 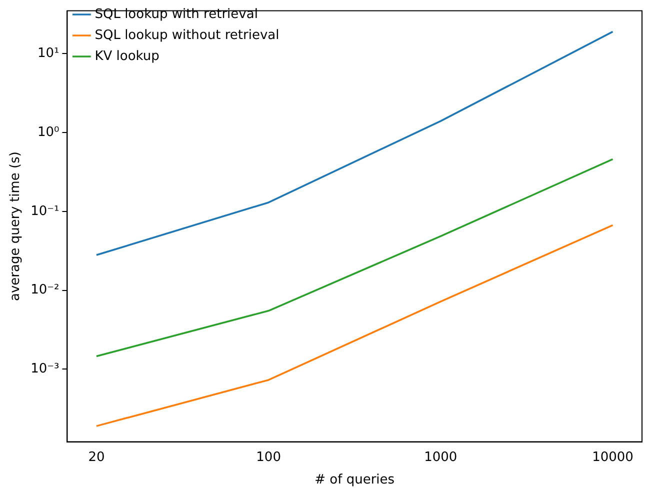 I want to click on x-tick-label: 20, so click(x=96, y=457).